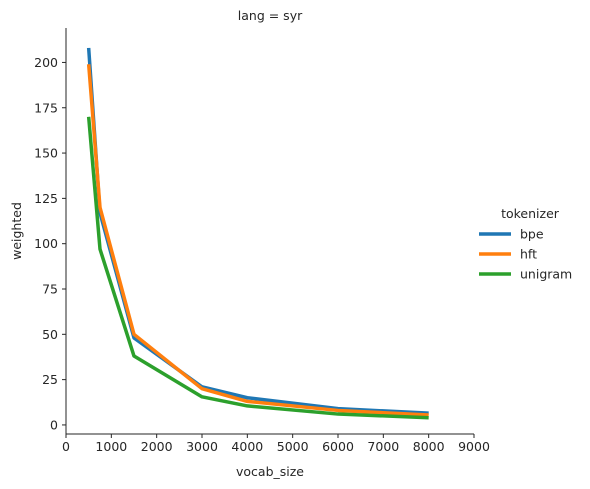  Describe the element at coordinates (54, 424) in the screenshot. I see `y-tick-label: 0` at that location.